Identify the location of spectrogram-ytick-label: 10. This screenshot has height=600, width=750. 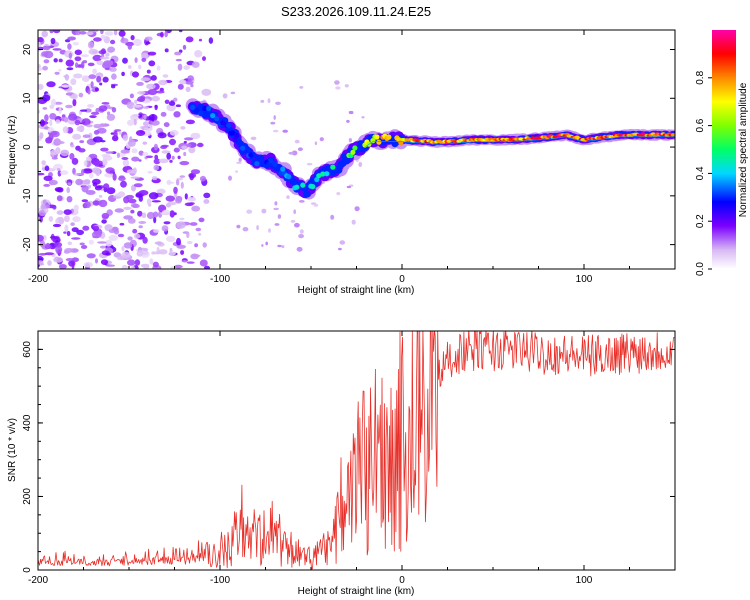
(27, 98).